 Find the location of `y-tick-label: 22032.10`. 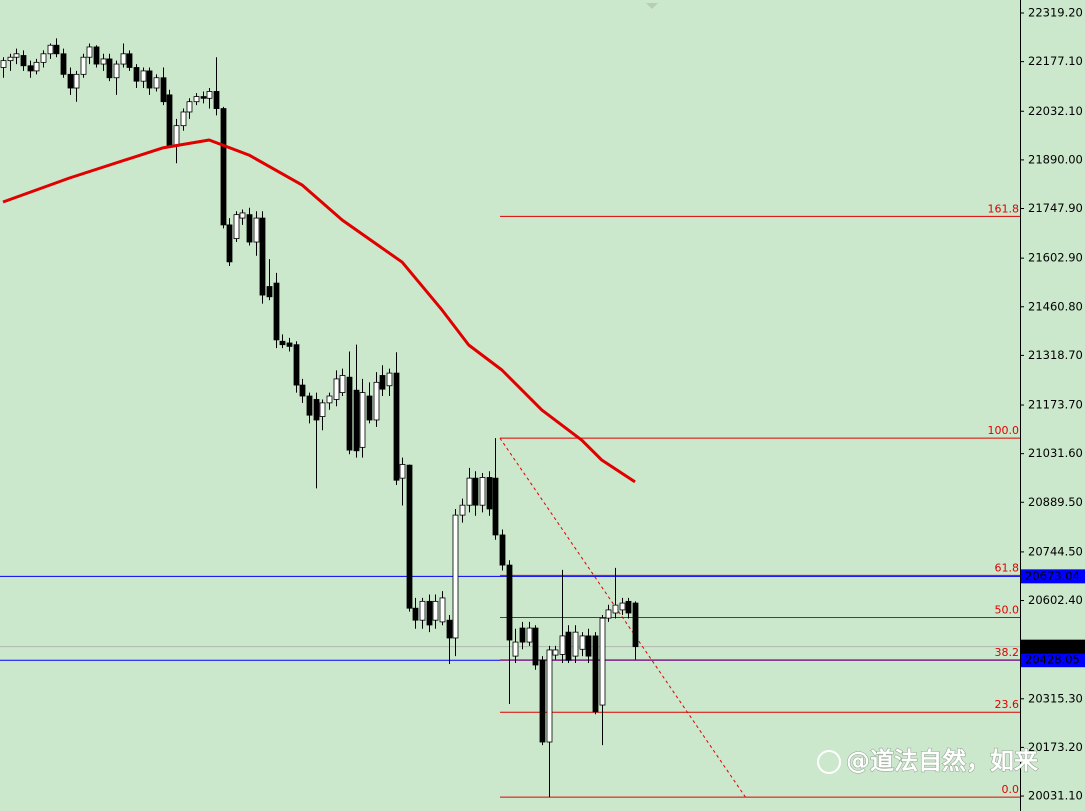

y-tick-label: 22032.10 is located at coordinates (1055, 111).